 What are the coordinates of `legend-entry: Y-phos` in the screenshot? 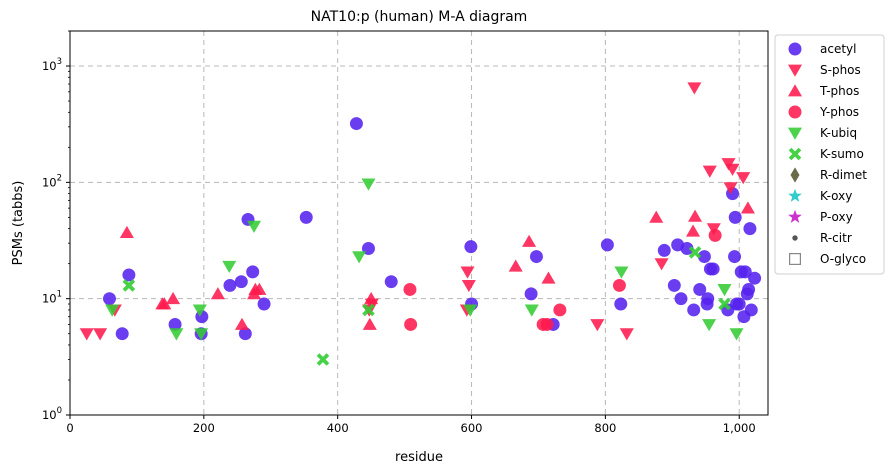 It's located at (823, 112).